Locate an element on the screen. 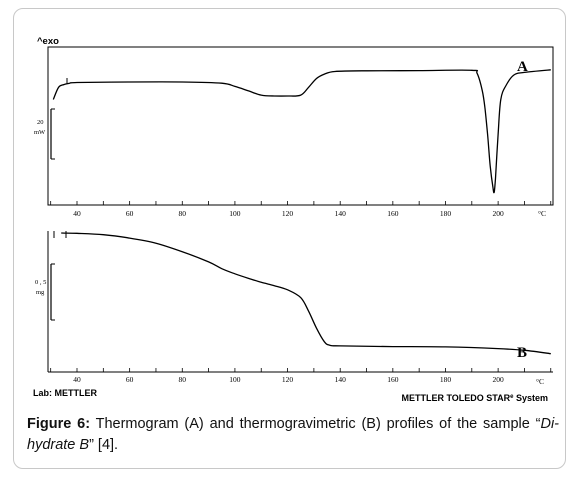 This screenshot has height=479, width=580. x-axis-a: 40 60 80 100 120 140 160 180 200 is located at coordinates (300, 209).